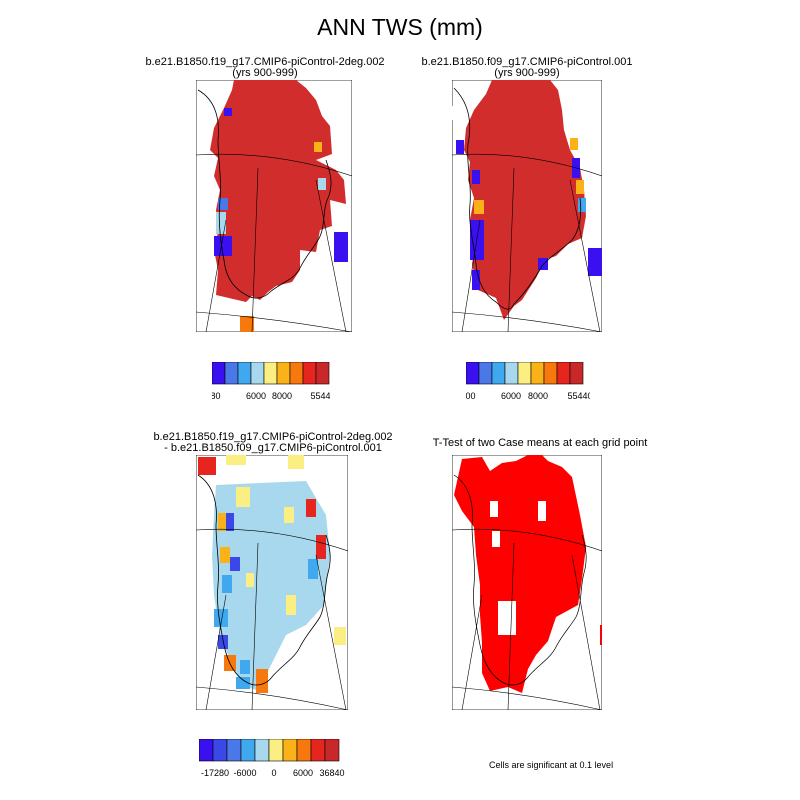 This screenshot has width=800, height=800. What do you see at coordinates (511, 396) in the screenshot?
I see `panel-2-colorbar-label: 6000` at bounding box center [511, 396].